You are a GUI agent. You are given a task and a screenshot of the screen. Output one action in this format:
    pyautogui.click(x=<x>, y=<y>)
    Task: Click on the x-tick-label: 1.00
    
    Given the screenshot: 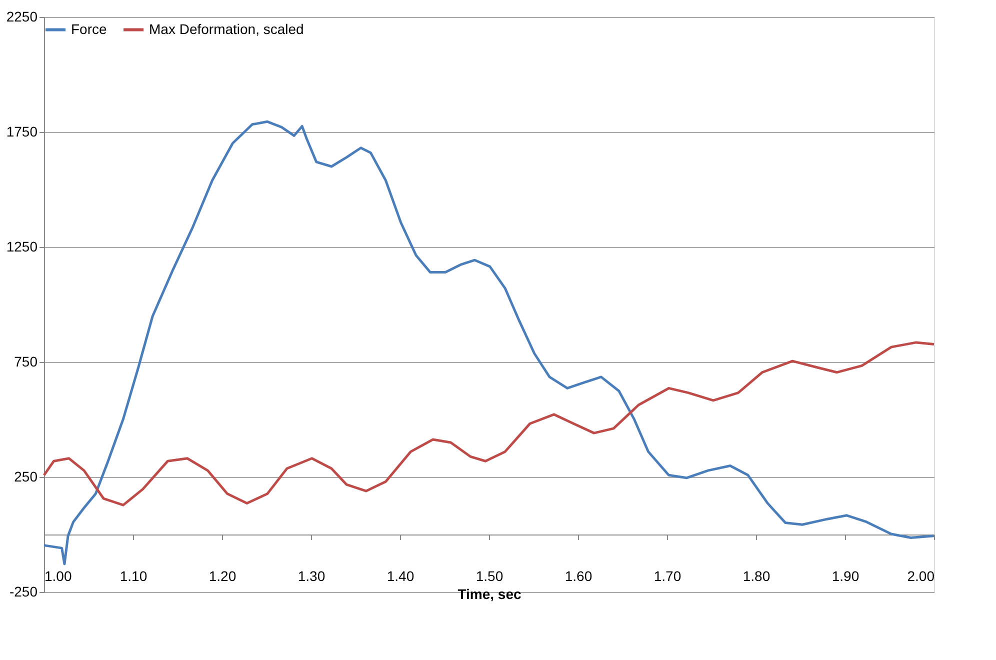 What is the action you would take?
    pyautogui.click(x=58, y=576)
    